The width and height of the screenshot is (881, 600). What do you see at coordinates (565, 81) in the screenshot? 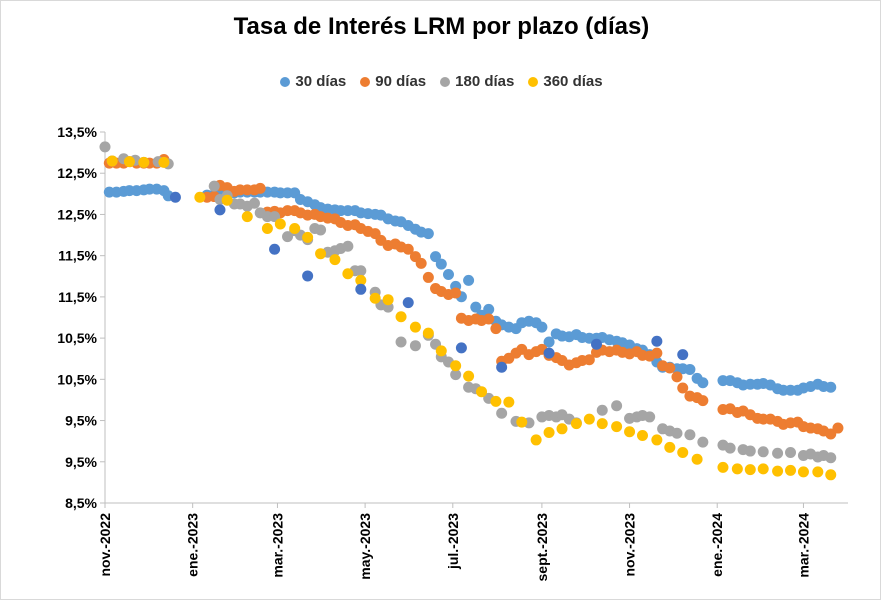
I see `legend-item-360: 360 días` at bounding box center [565, 81].